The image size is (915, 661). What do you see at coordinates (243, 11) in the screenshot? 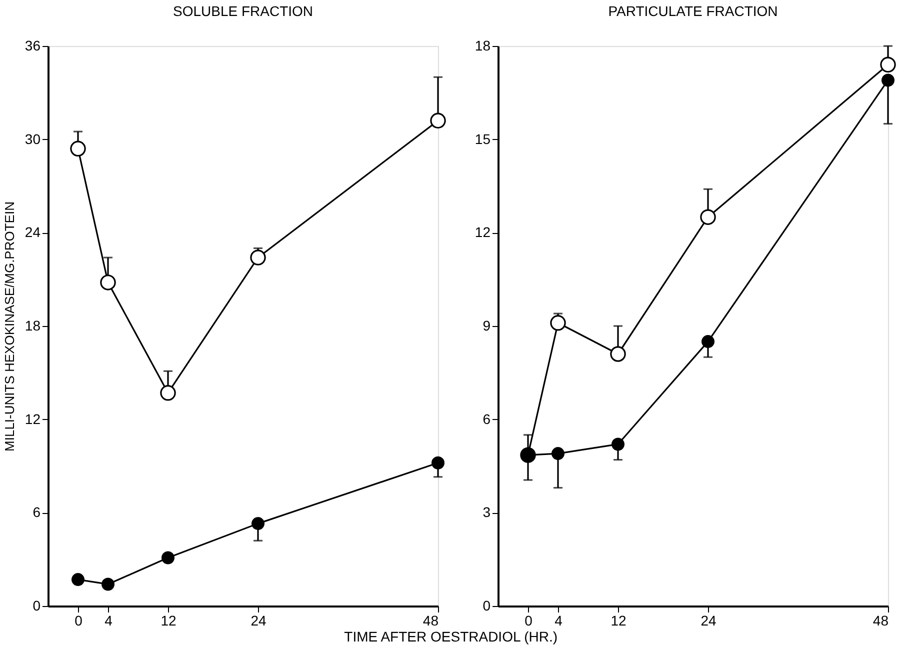
I see `chart-title: SOLUBLE FRACTION` at bounding box center [243, 11].